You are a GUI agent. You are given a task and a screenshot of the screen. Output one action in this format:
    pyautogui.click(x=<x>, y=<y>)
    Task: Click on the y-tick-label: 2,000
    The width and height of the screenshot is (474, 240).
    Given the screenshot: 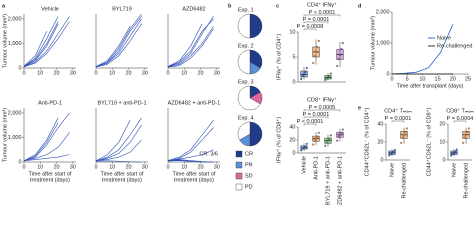 What is the action you would take?
    pyautogui.click(x=15, y=19)
    